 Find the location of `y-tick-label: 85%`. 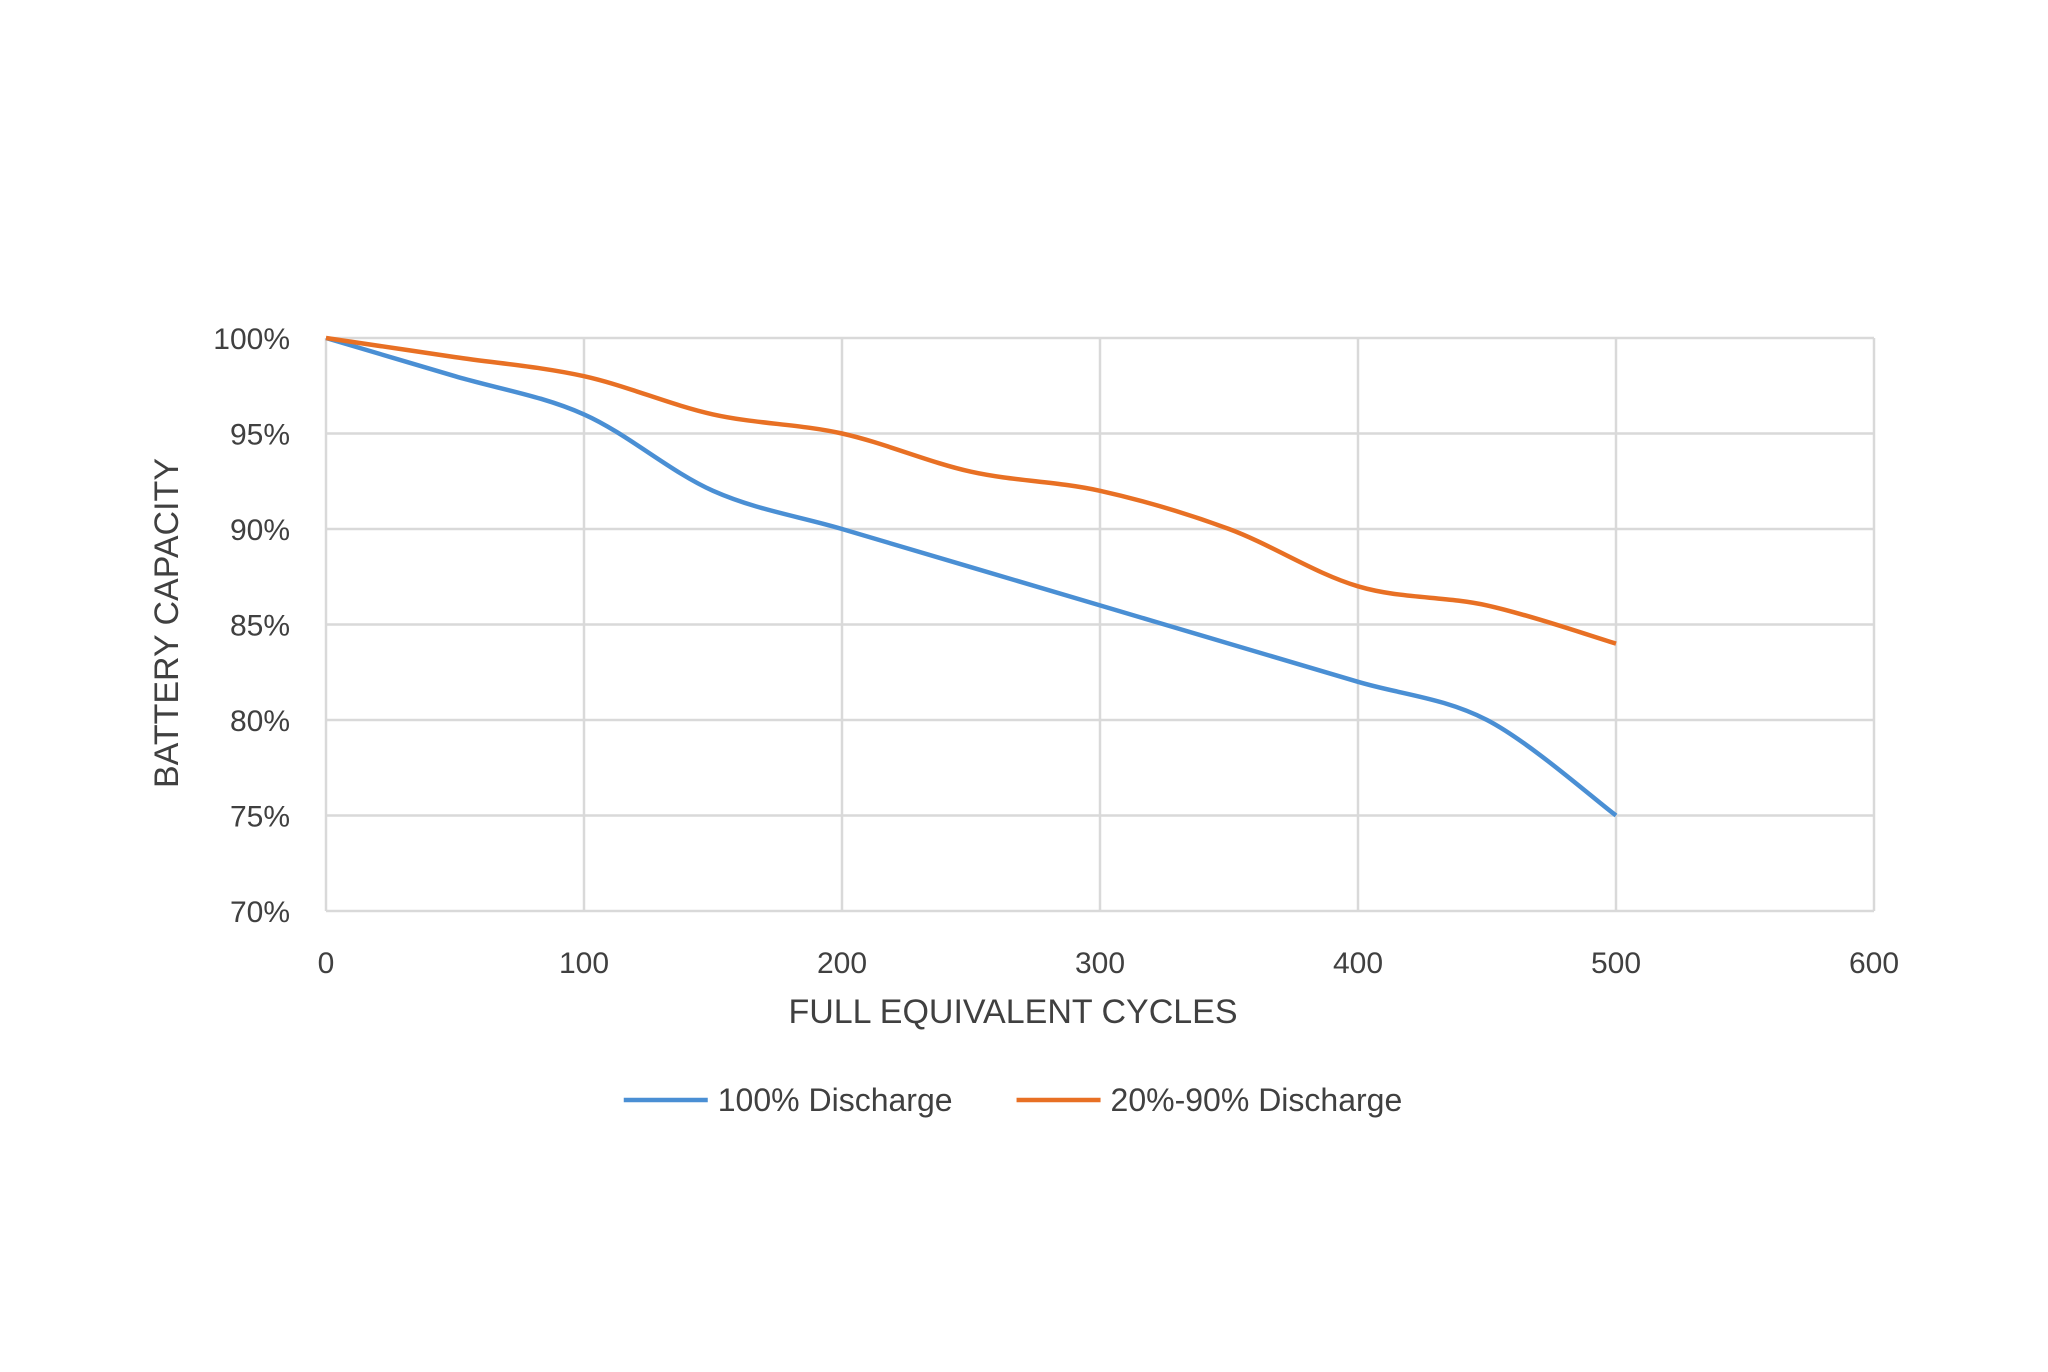

y-tick-label: 85% is located at coordinates (260, 626).